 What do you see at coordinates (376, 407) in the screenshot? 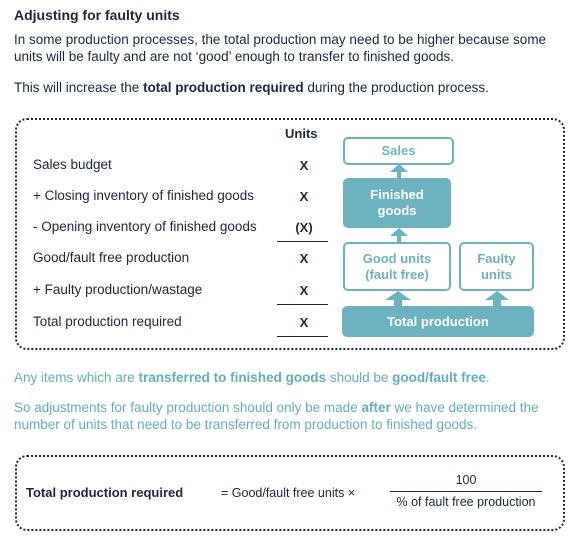
I see `note2-bold: after` at bounding box center [376, 407].